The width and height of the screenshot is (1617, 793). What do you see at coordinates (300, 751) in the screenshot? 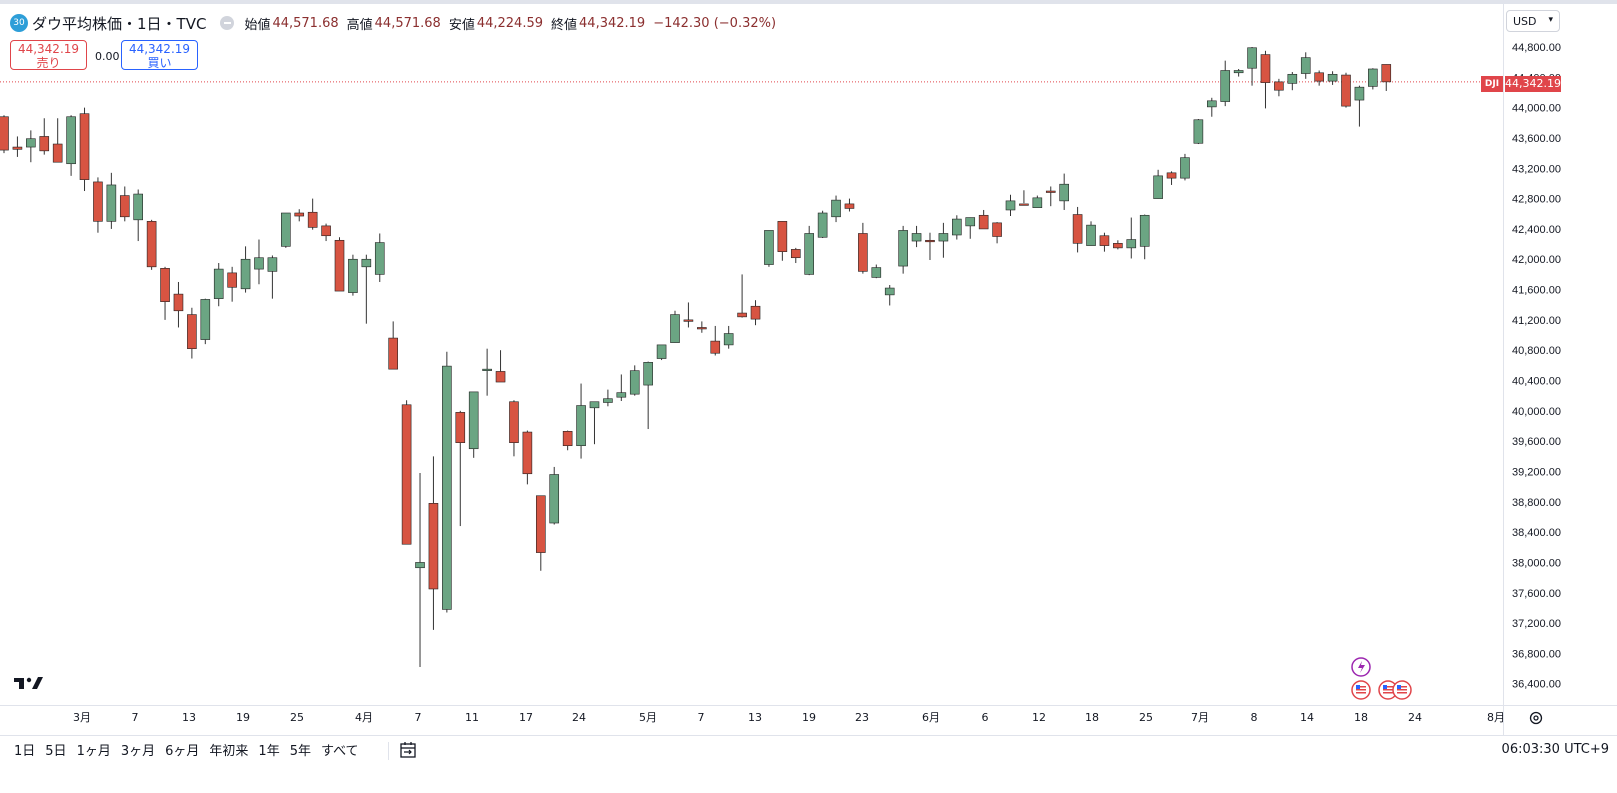
I see `range-5y: 5年` at bounding box center [300, 751].